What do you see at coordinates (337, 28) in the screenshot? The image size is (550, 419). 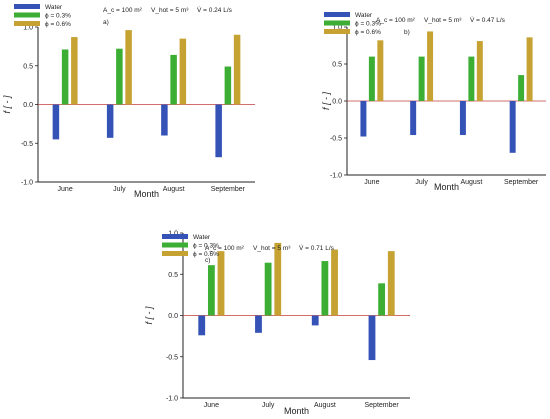 I see `y-tick-label: 1.0` at bounding box center [337, 28].